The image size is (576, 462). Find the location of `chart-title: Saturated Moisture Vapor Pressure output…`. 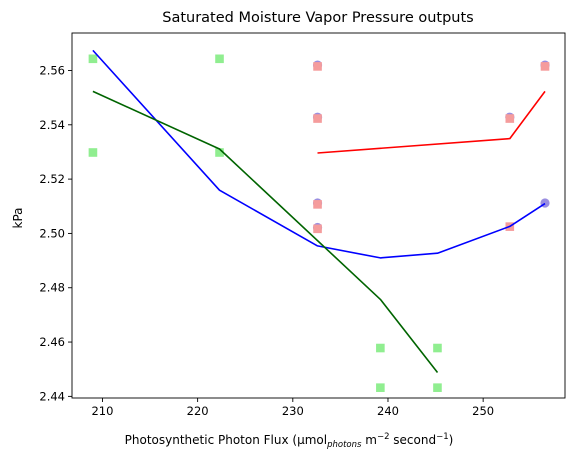

chart-title: Saturated Moisture Vapor Pressure output… is located at coordinates (317, 18).